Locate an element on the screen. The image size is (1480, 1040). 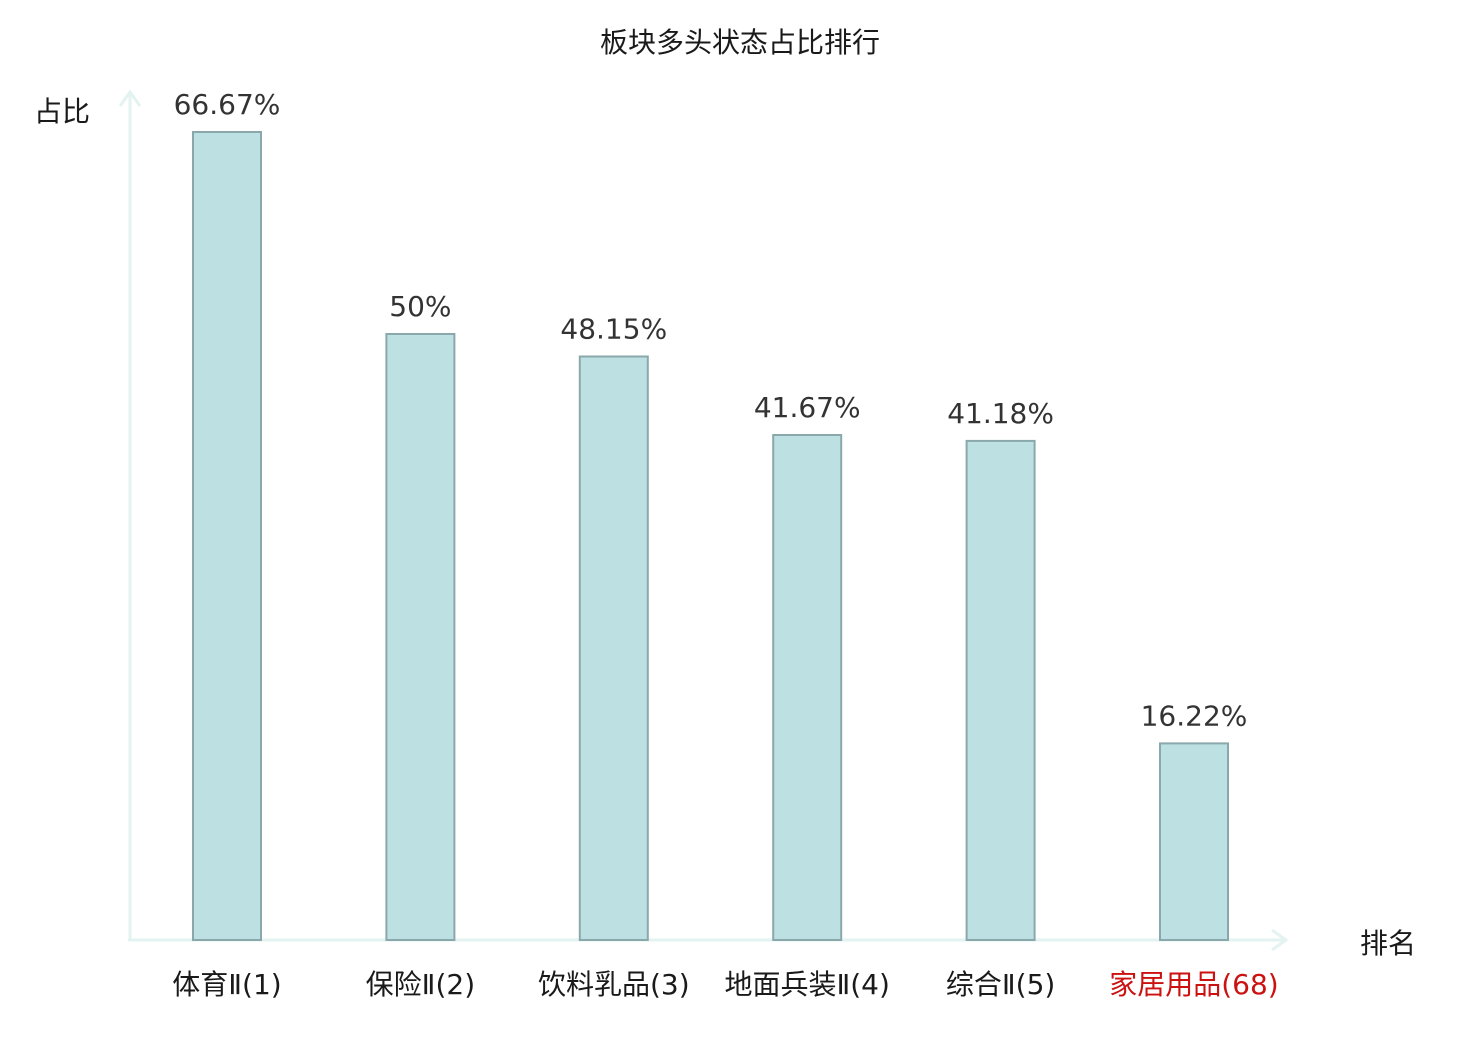
x-tick-label: 保险Ⅱ(2) is located at coordinates (420, 984).